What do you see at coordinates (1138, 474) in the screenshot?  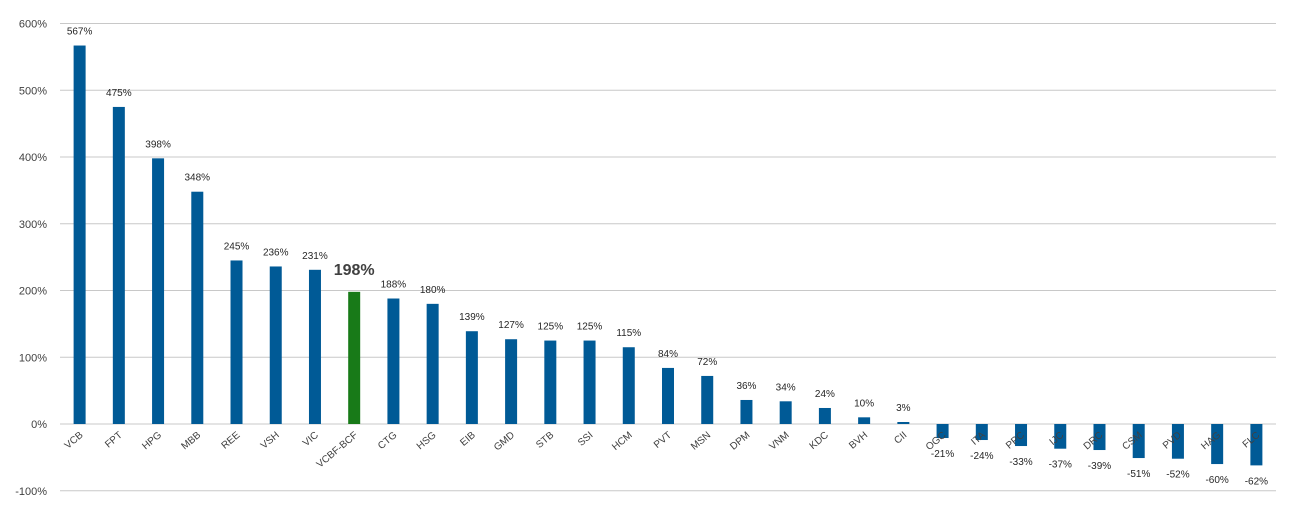 I see `data-label: -51%` at bounding box center [1138, 474].